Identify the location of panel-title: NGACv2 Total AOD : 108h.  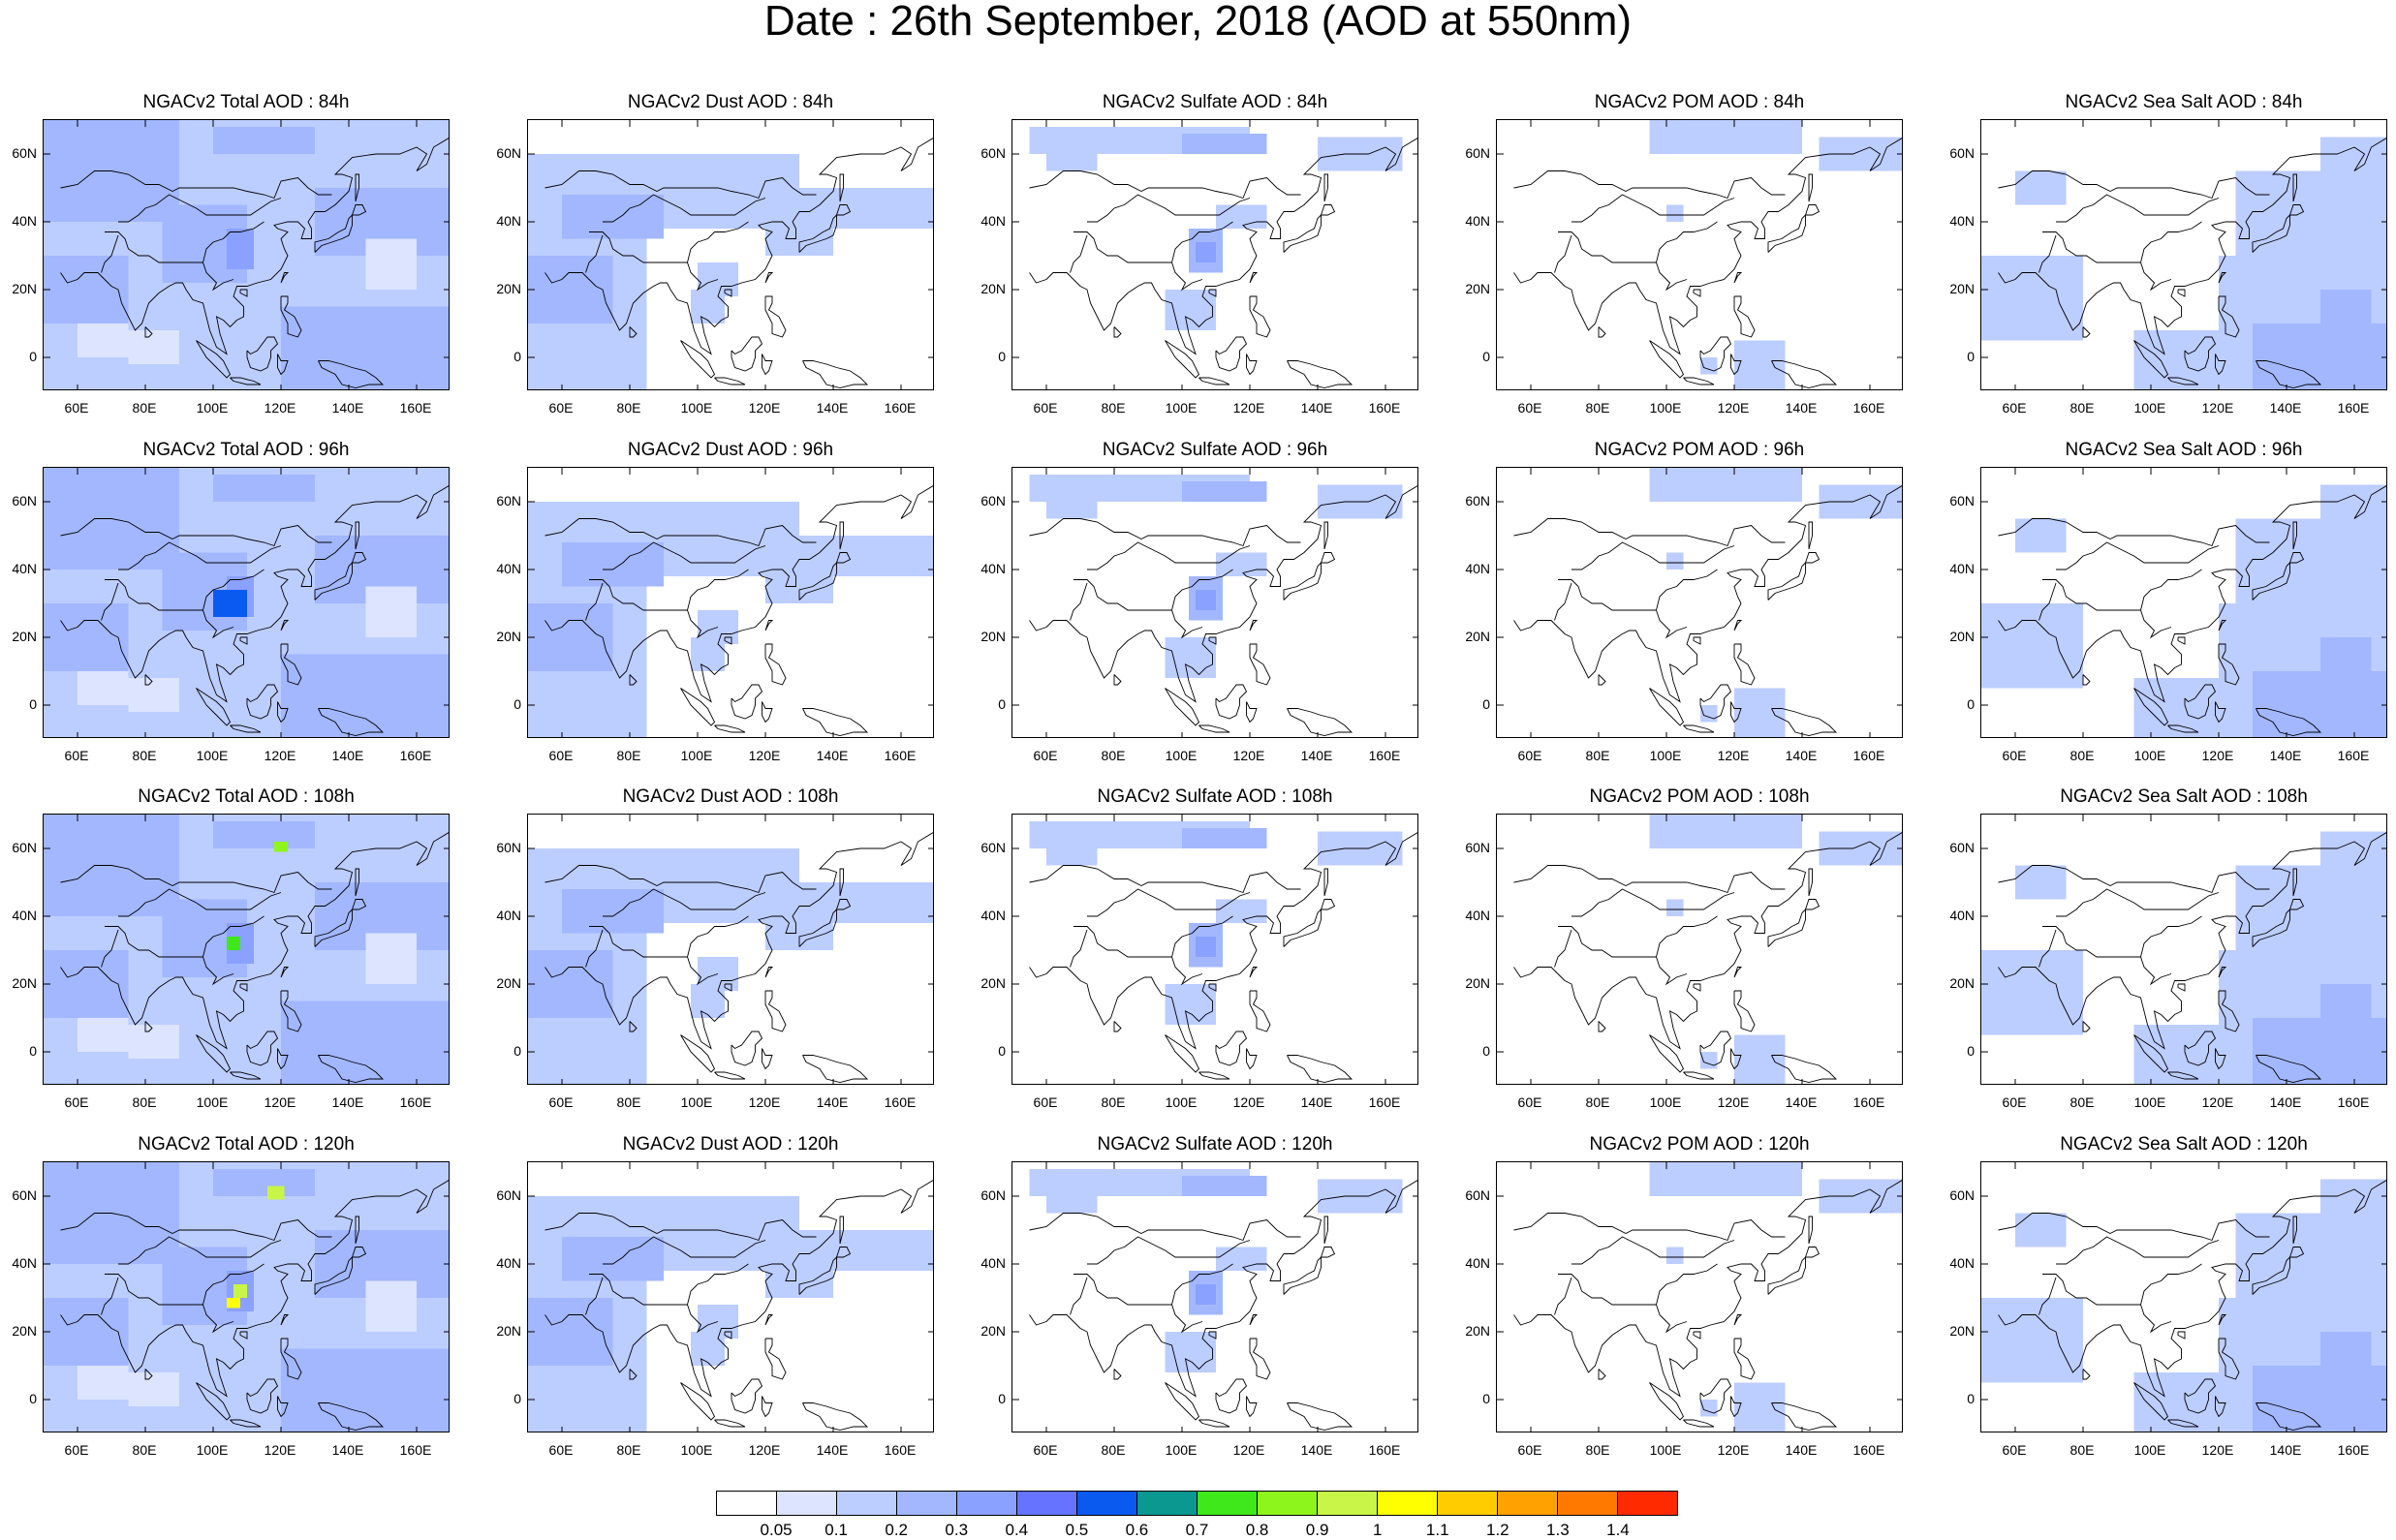
(246, 797).